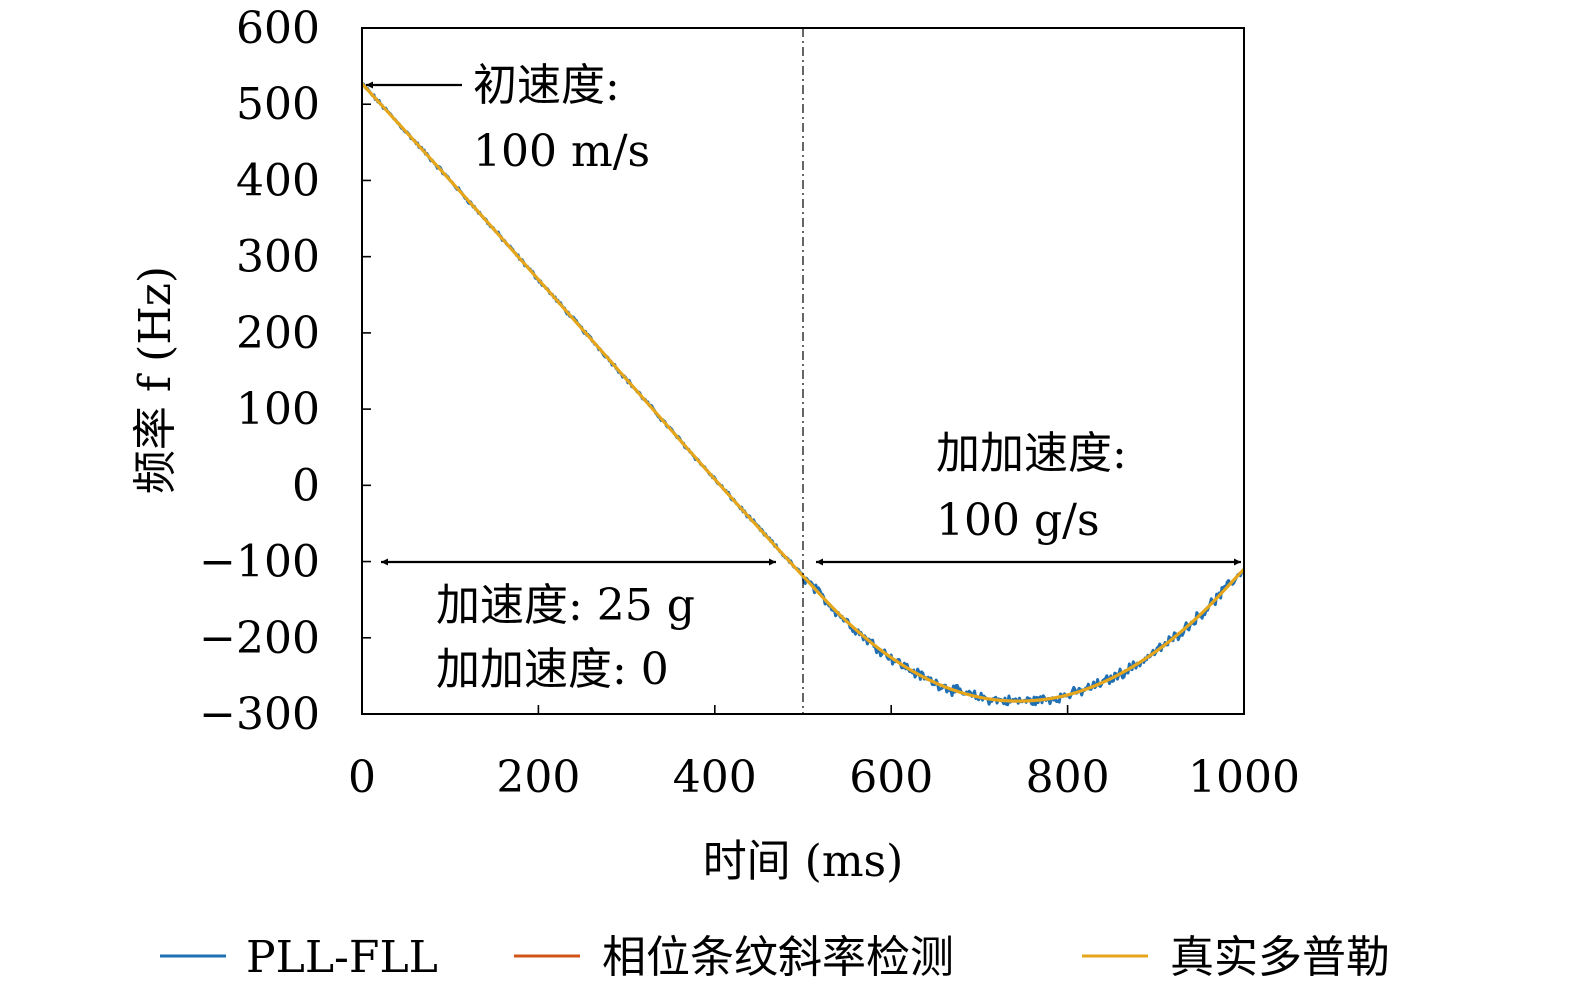  What do you see at coordinates (803, 861) in the screenshot?
I see `x-axis-title: 时间 (ms)` at bounding box center [803, 861].